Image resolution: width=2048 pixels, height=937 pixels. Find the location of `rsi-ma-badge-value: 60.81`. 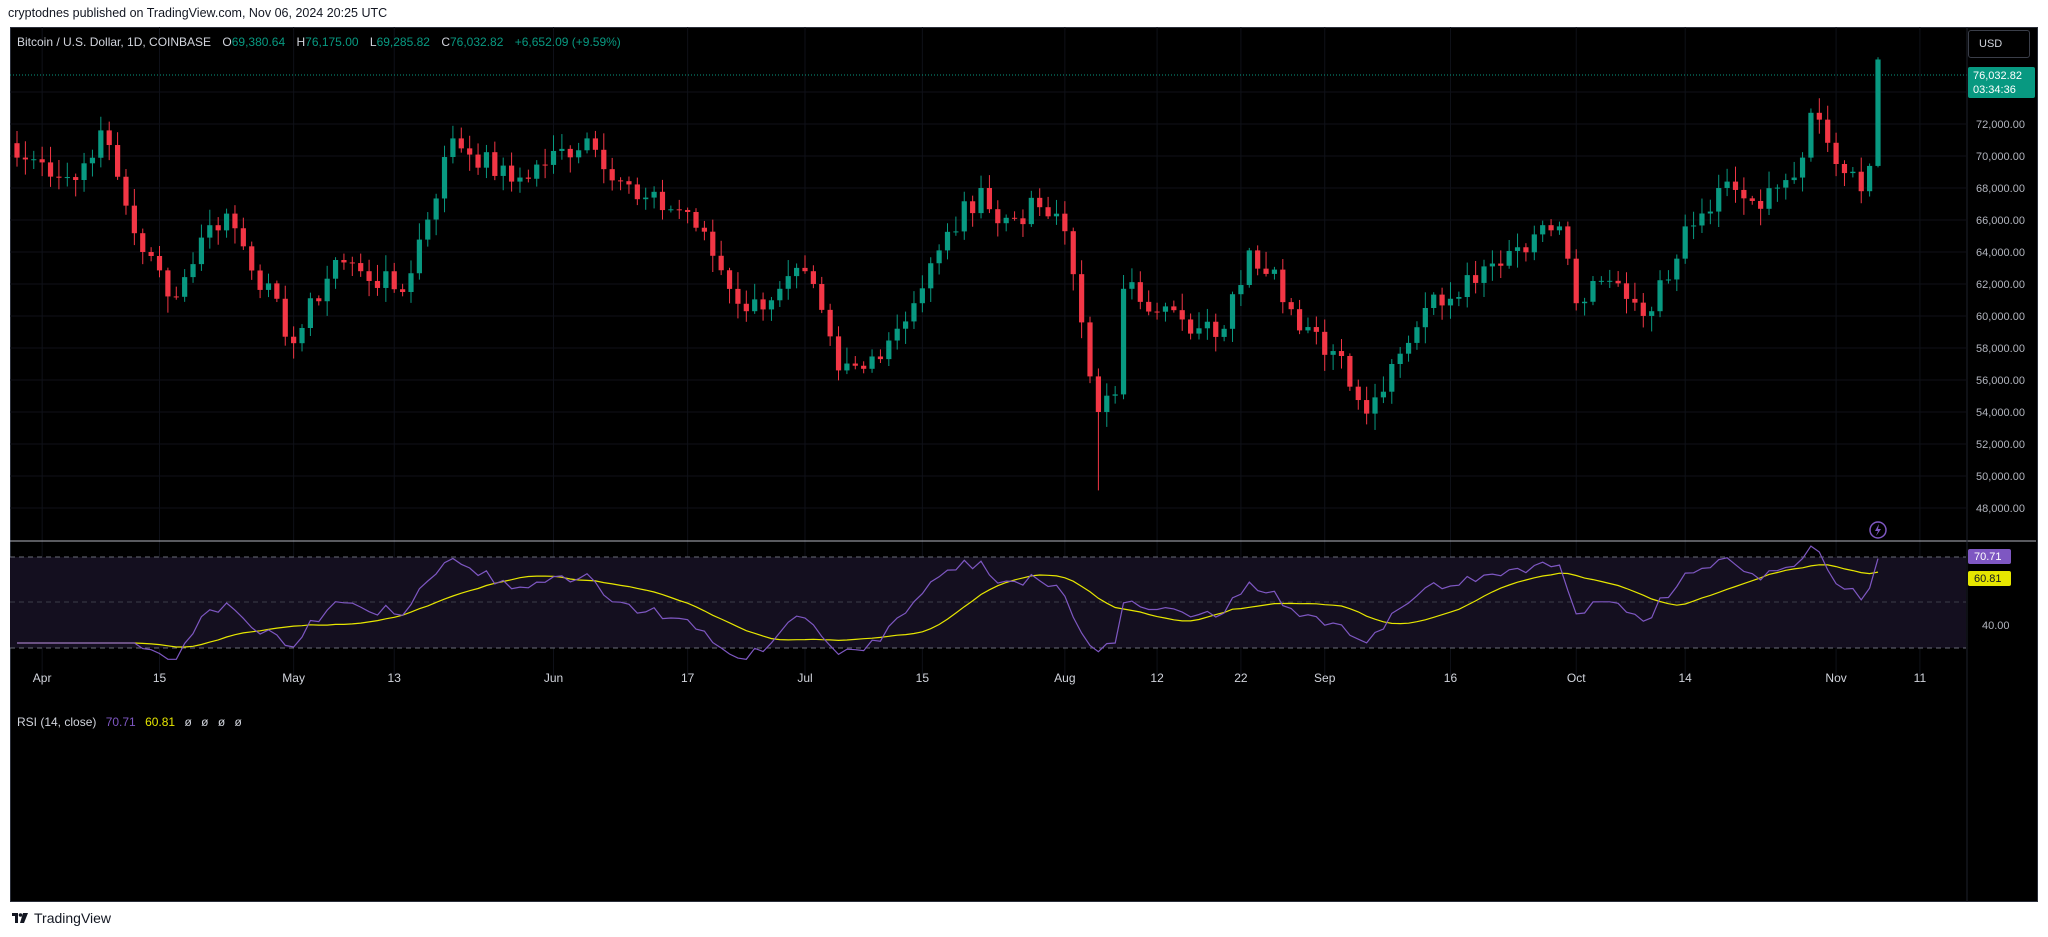

rsi-ma-badge-value: 60.81 is located at coordinates (1988, 579).